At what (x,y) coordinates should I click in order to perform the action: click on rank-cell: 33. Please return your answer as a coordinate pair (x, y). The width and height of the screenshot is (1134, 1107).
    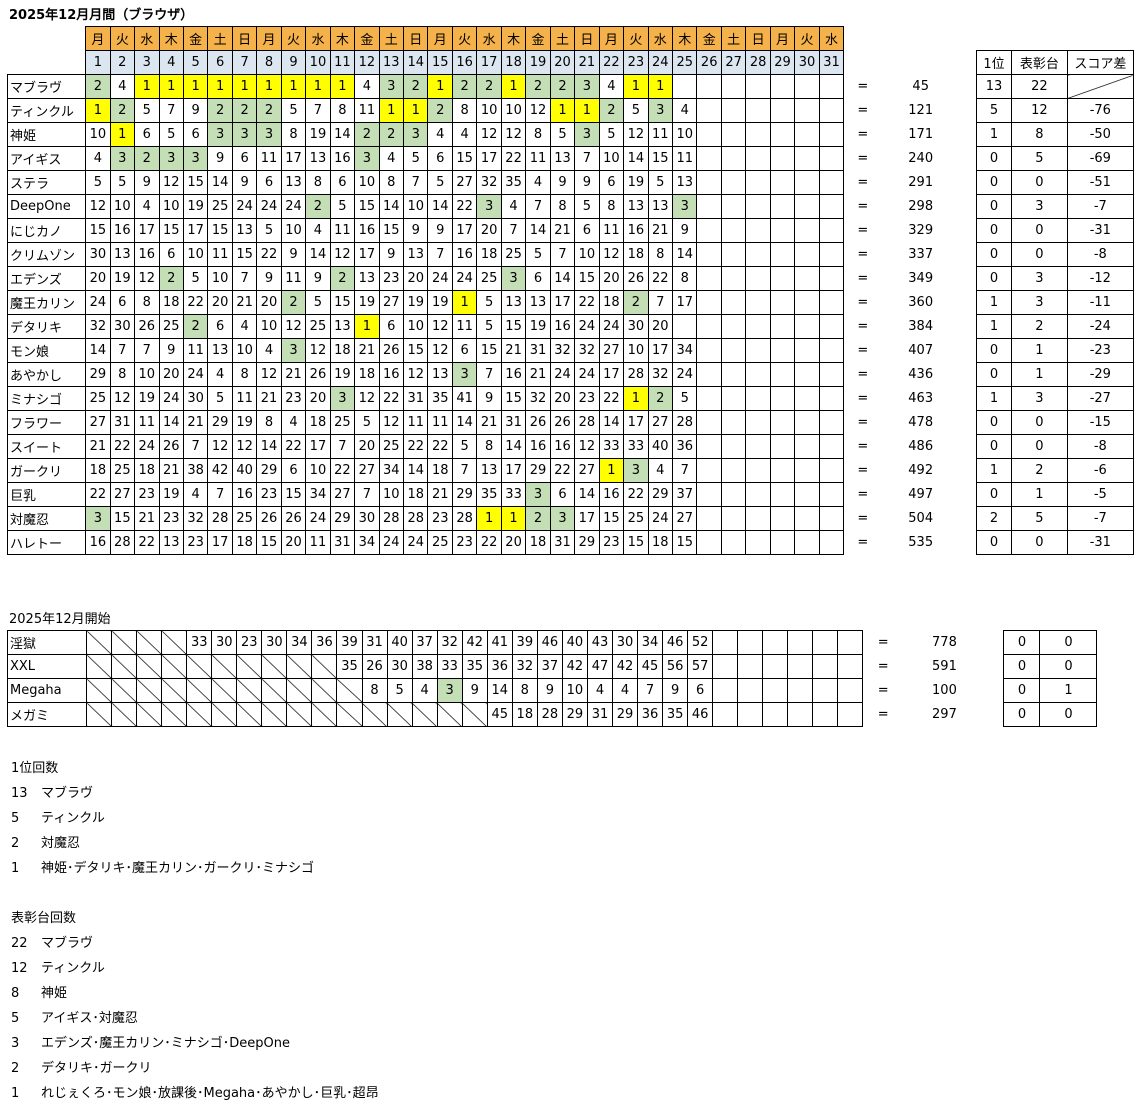
    Looking at the image, I should click on (449, 666).